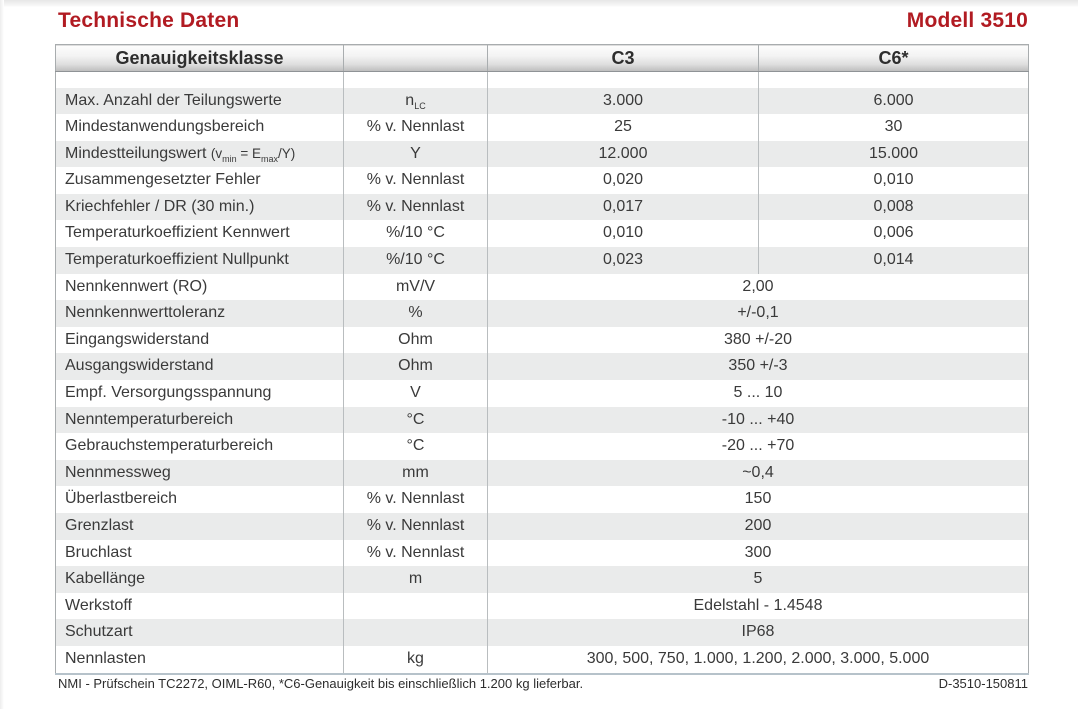 This screenshot has width=1078, height=709. What do you see at coordinates (967, 20) in the screenshot?
I see `model-title: Modell 3510` at bounding box center [967, 20].